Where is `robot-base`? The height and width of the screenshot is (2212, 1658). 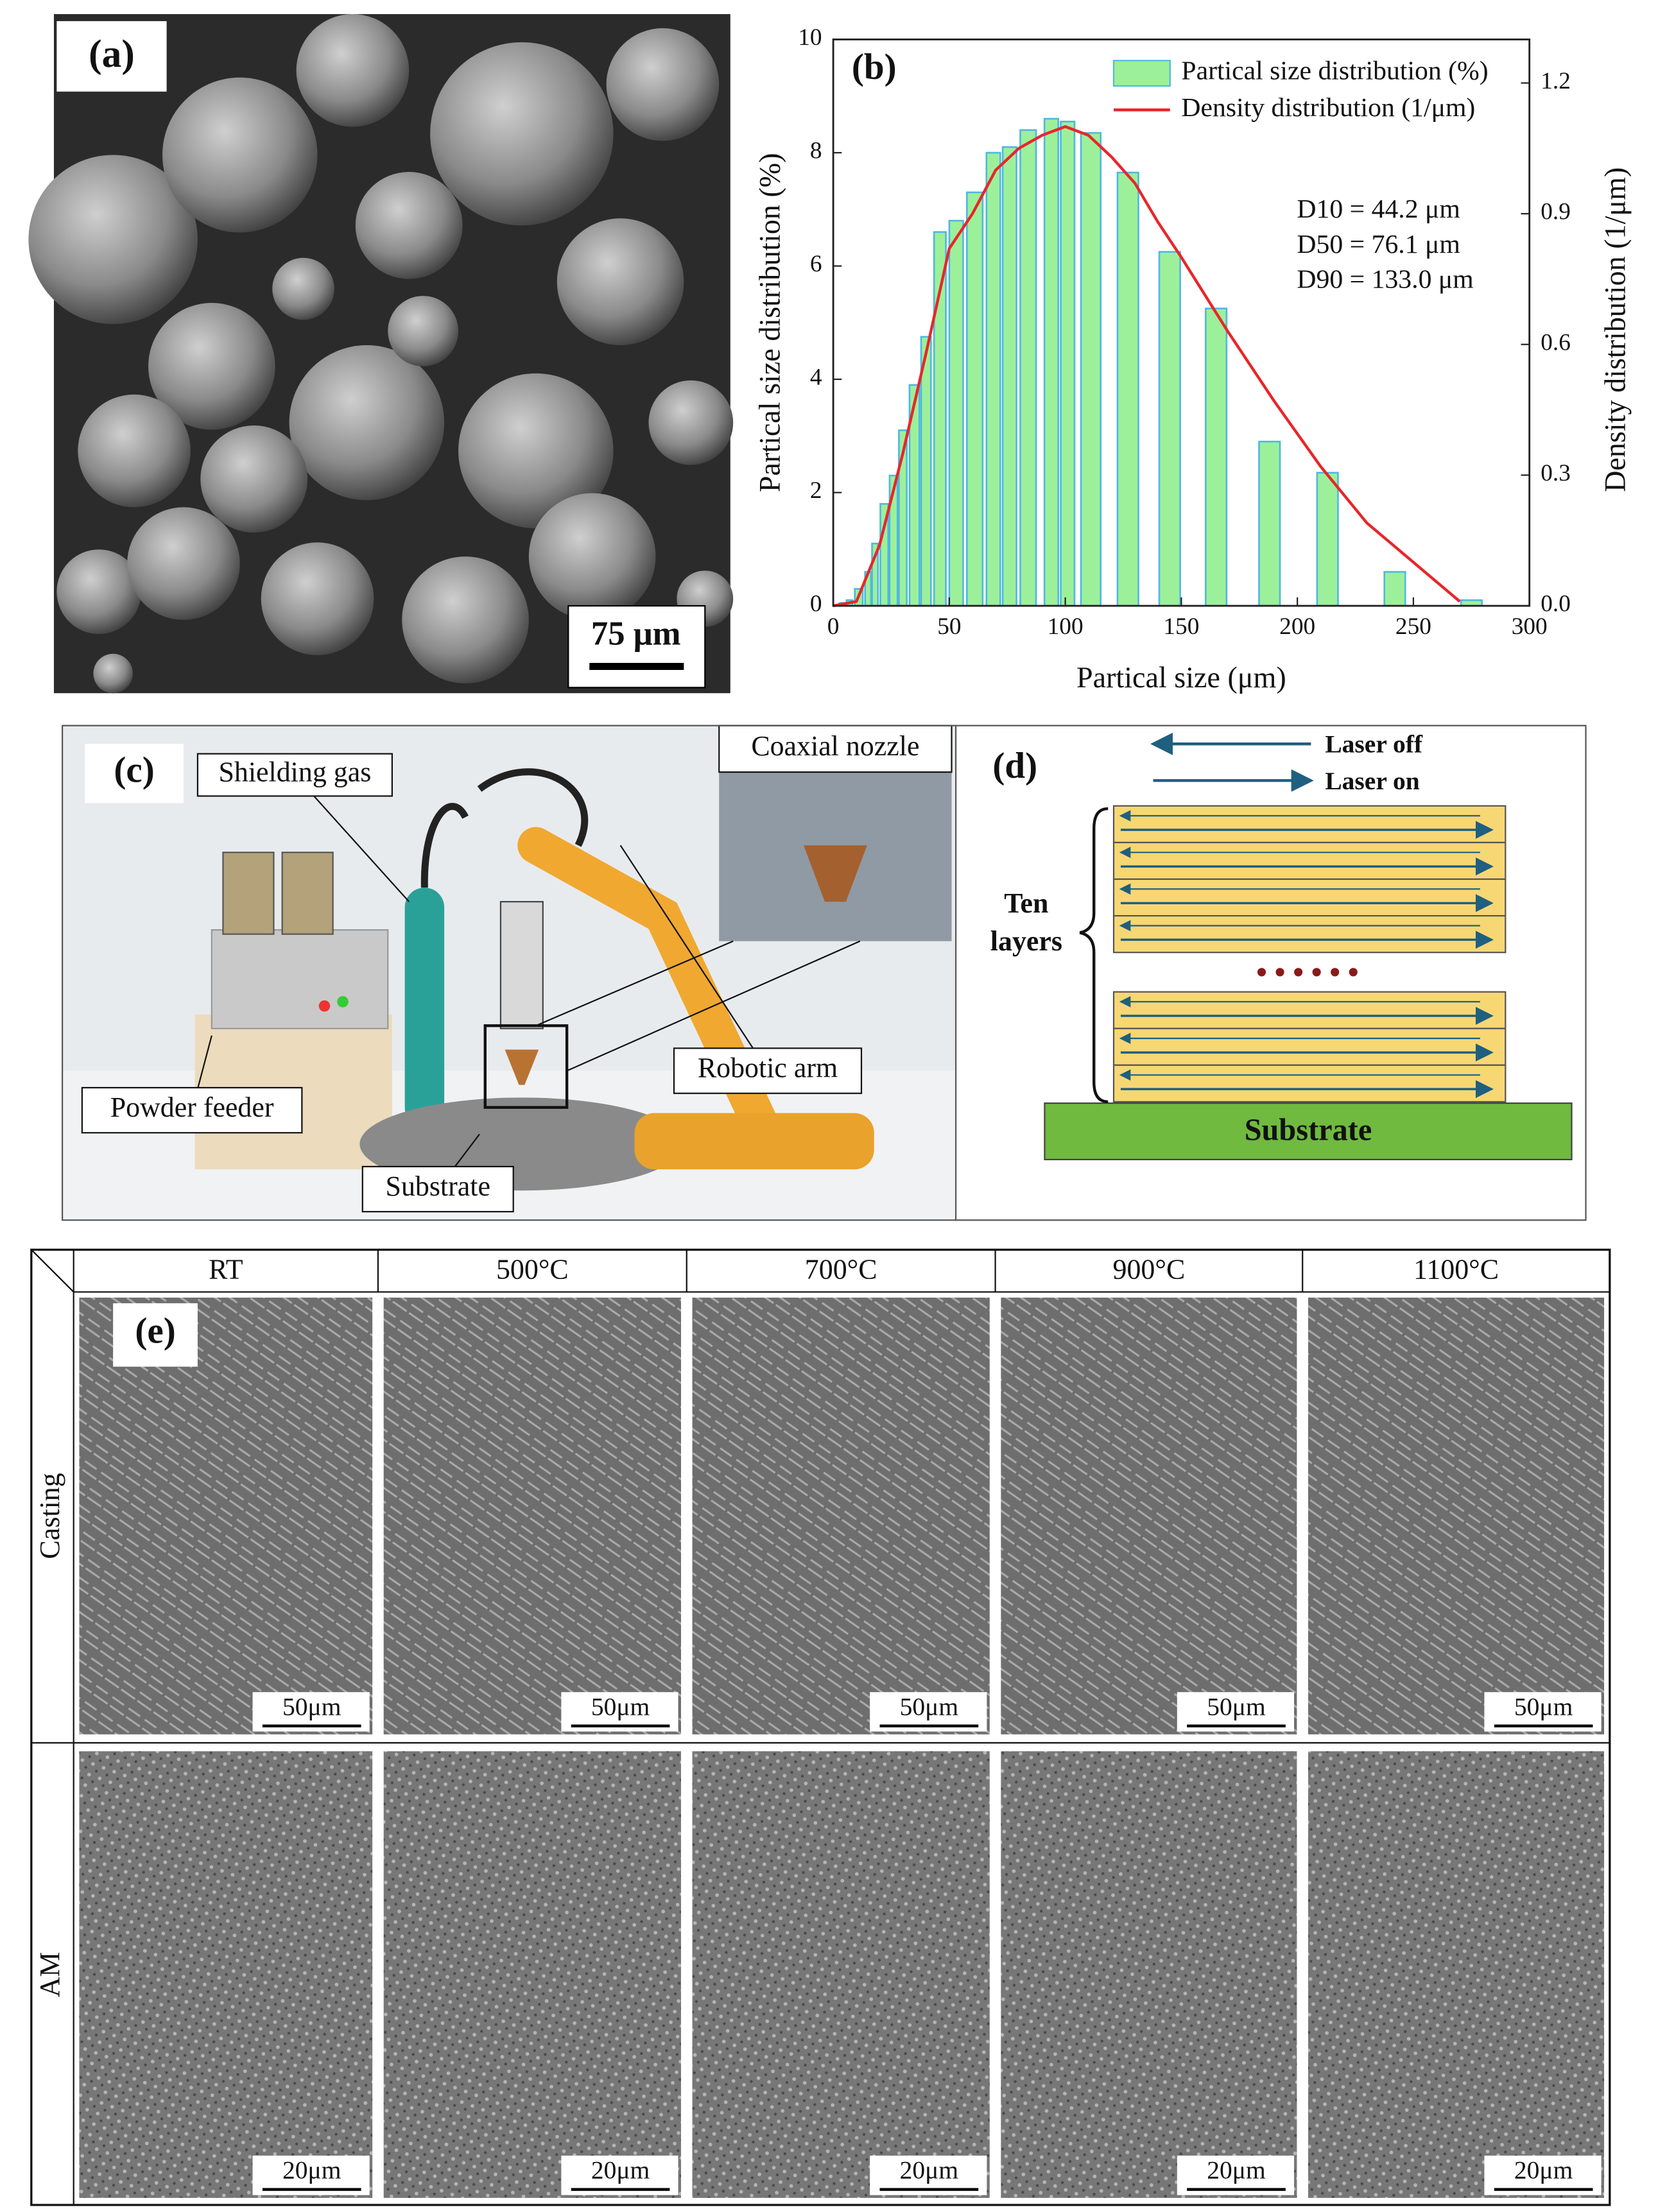
robot-base is located at coordinates (754, 1141).